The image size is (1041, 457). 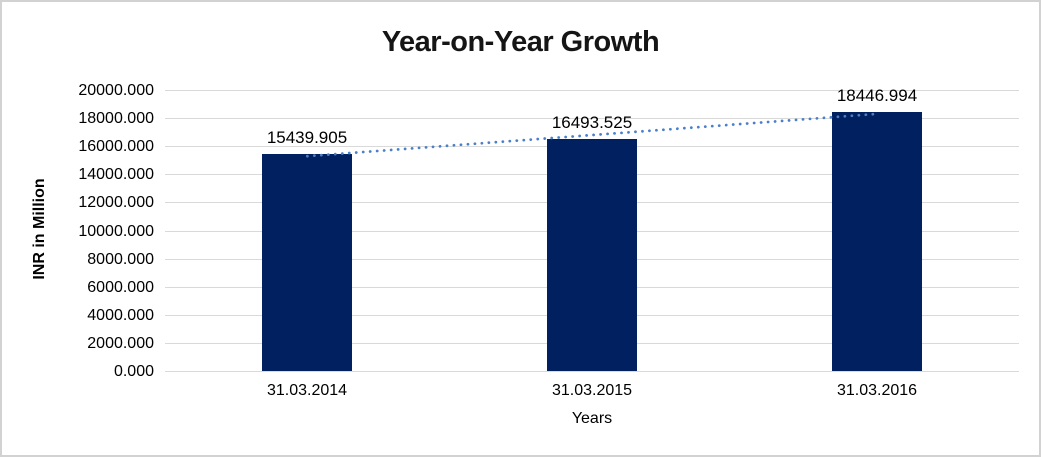 I want to click on x-axis-title: Years, so click(x=592, y=418).